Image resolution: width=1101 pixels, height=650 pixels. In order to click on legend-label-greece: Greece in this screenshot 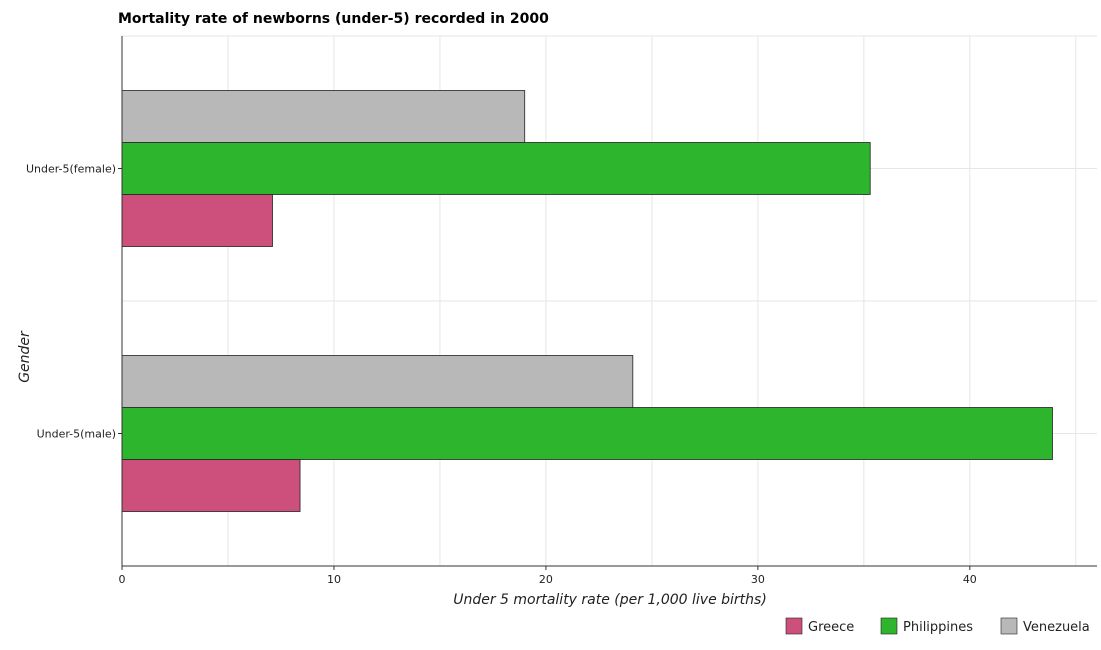, I will do `click(831, 627)`.